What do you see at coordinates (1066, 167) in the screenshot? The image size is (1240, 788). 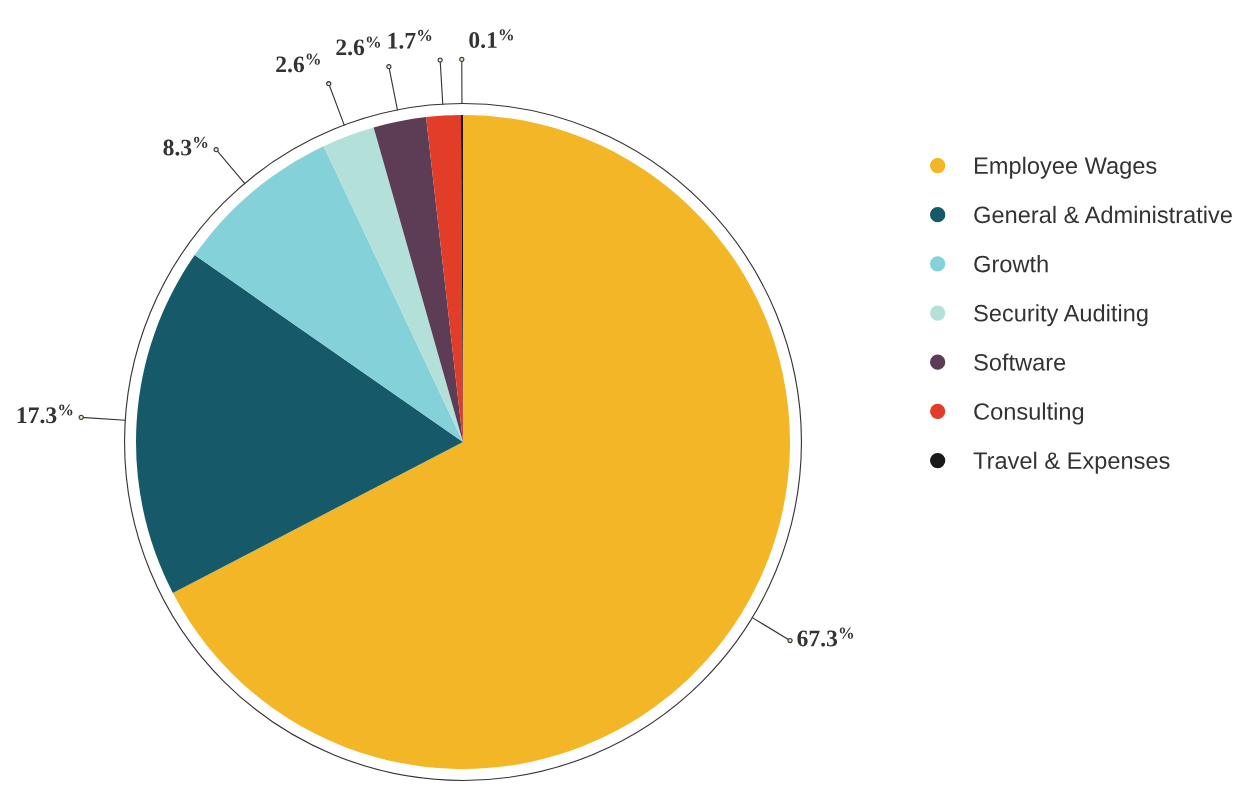 I see `legend-label: Employee Wages` at bounding box center [1066, 167].